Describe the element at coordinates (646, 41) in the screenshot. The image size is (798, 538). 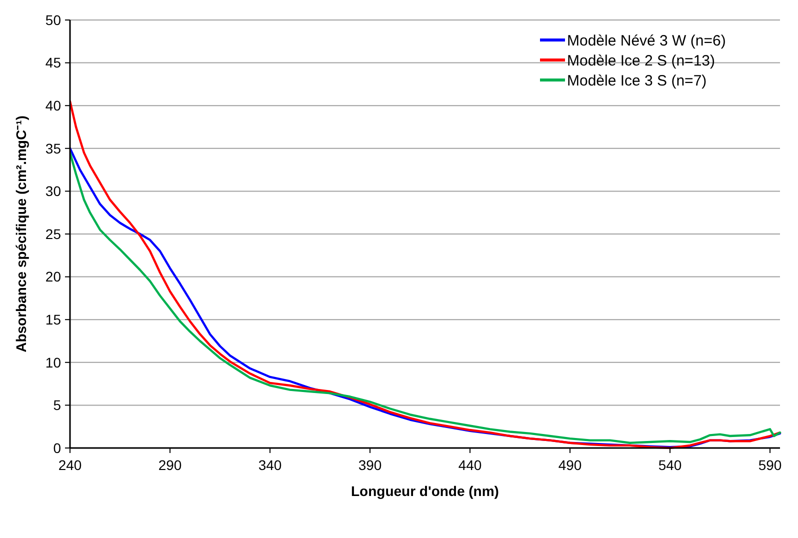
I see `legend-label: Modèle Névé 3 W (n=6)` at that location.